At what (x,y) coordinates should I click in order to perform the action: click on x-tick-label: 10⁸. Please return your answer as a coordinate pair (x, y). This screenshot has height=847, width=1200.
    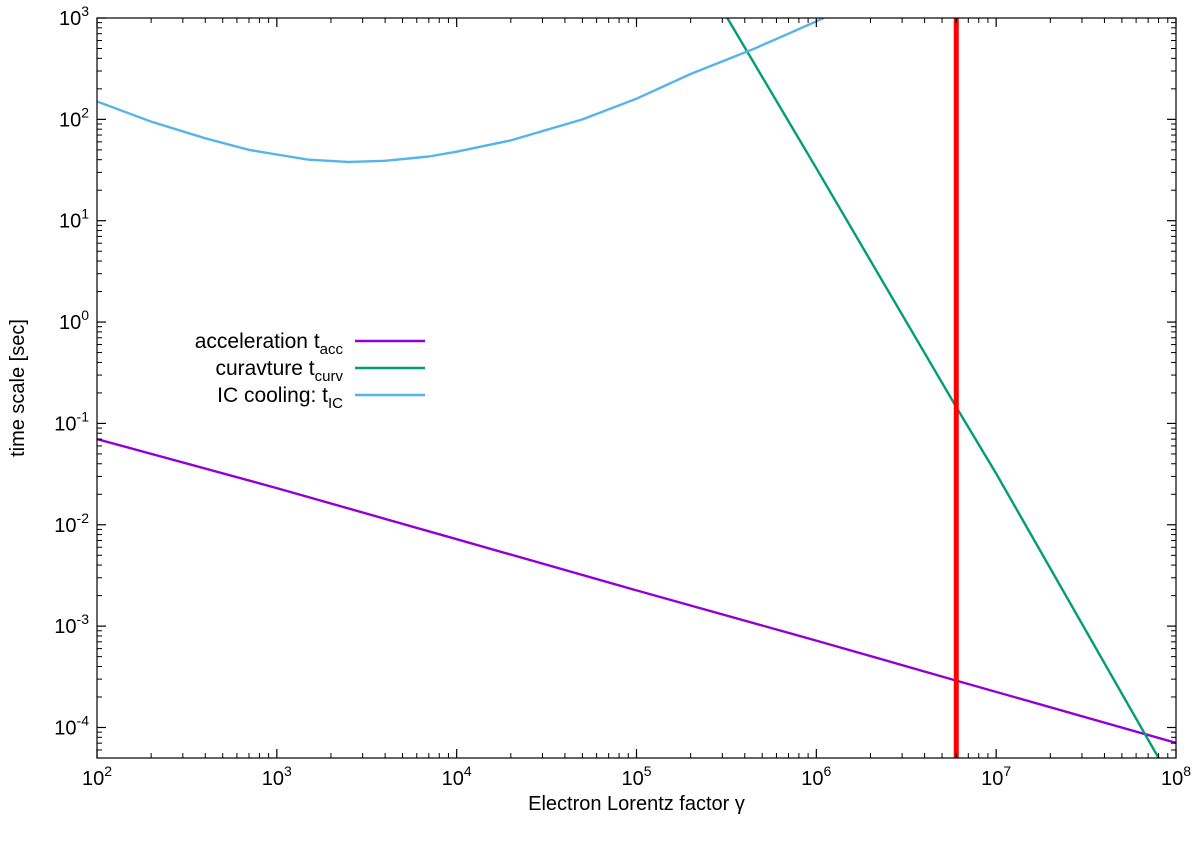
    Looking at the image, I should click on (1176, 776).